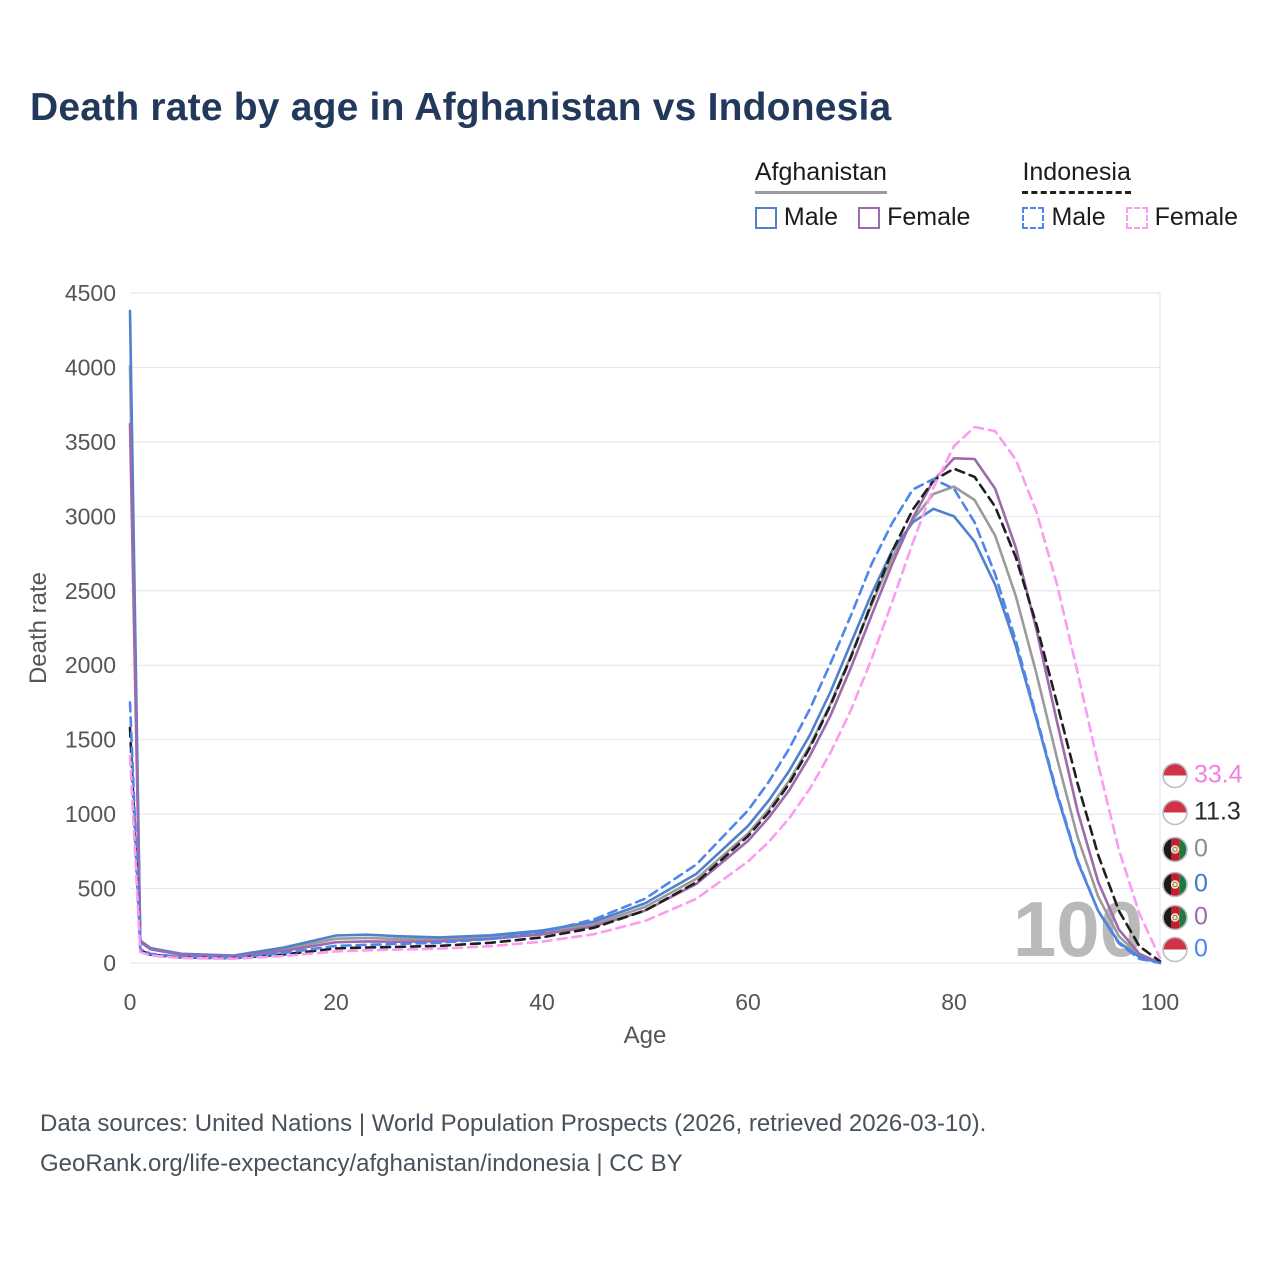 This screenshot has width=1280, height=1280. What do you see at coordinates (862, 195) in the screenshot?
I see `legend-group-afghanistan: Afghanistan Male Female` at bounding box center [862, 195].